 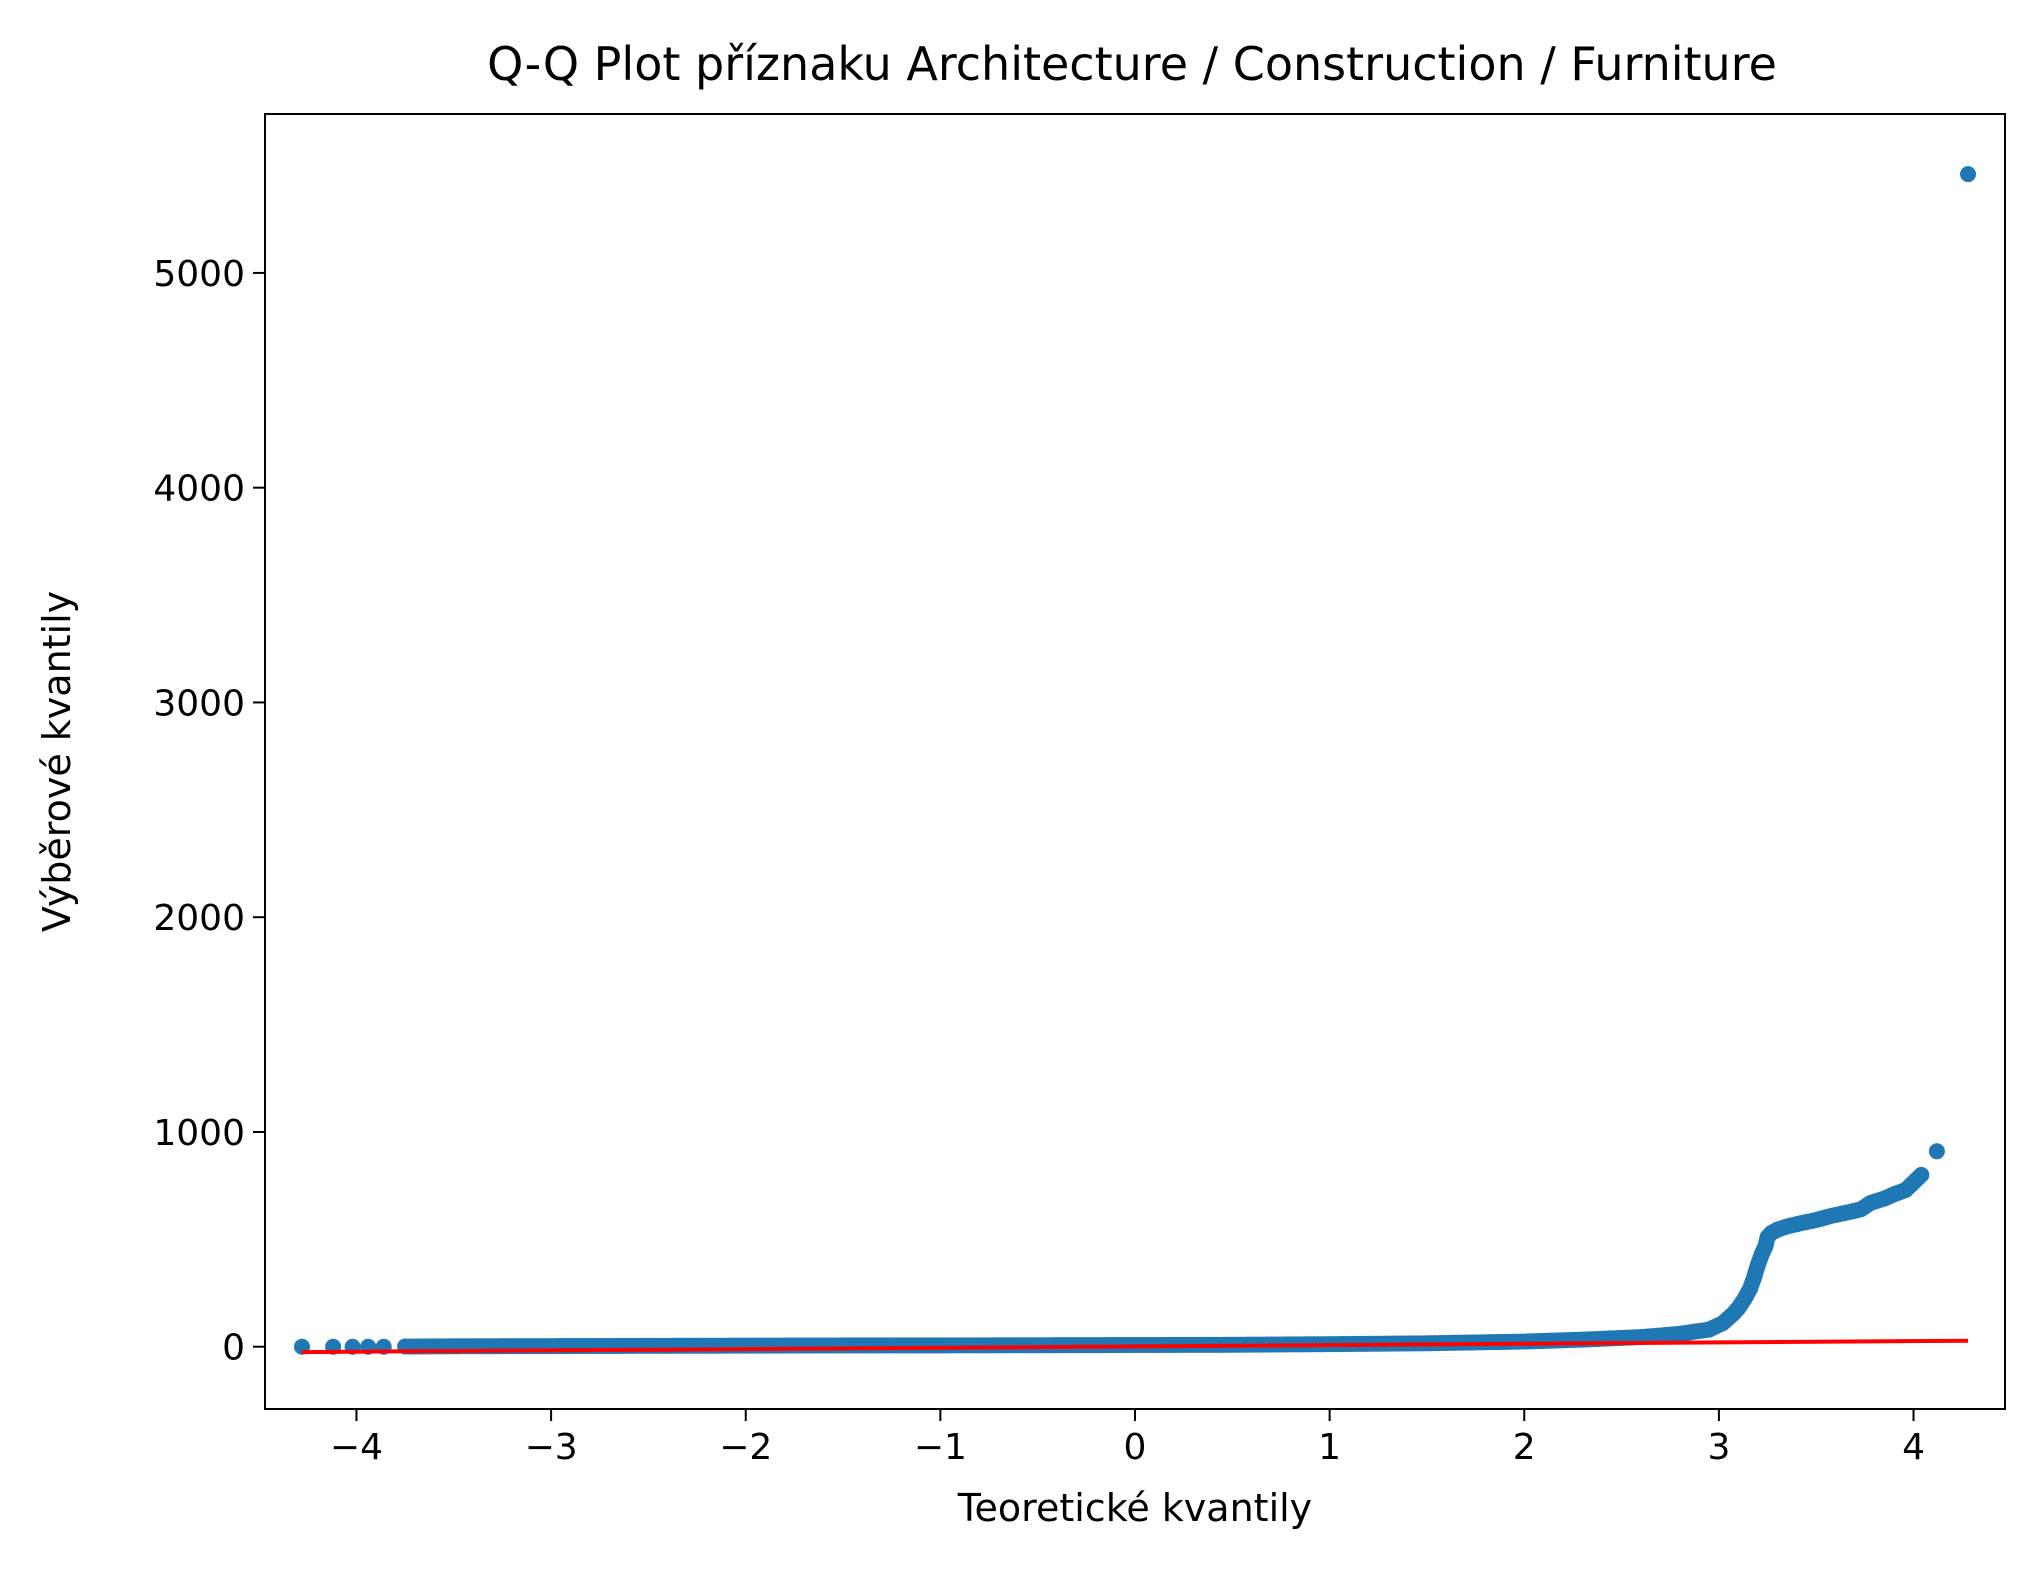 I want to click on y-axis-ticks: 0 1000 2000 3000 4000 5000, so click(x=209, y=811).